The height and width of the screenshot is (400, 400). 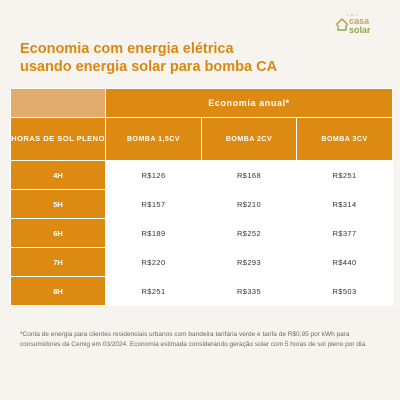 I want to click on value-cell: R$293, so click(x=249, y=262).